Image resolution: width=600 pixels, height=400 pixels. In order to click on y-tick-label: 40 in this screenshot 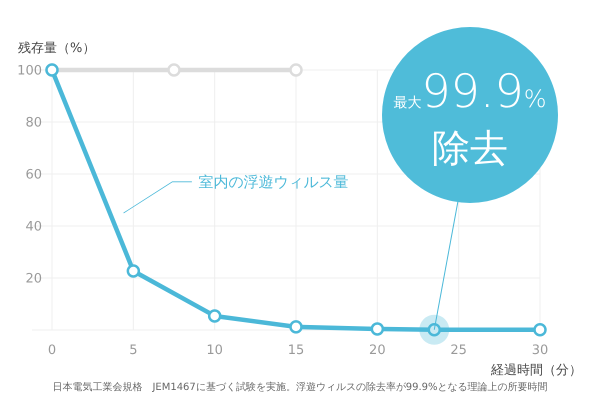, I will do `click(33, 227)`.